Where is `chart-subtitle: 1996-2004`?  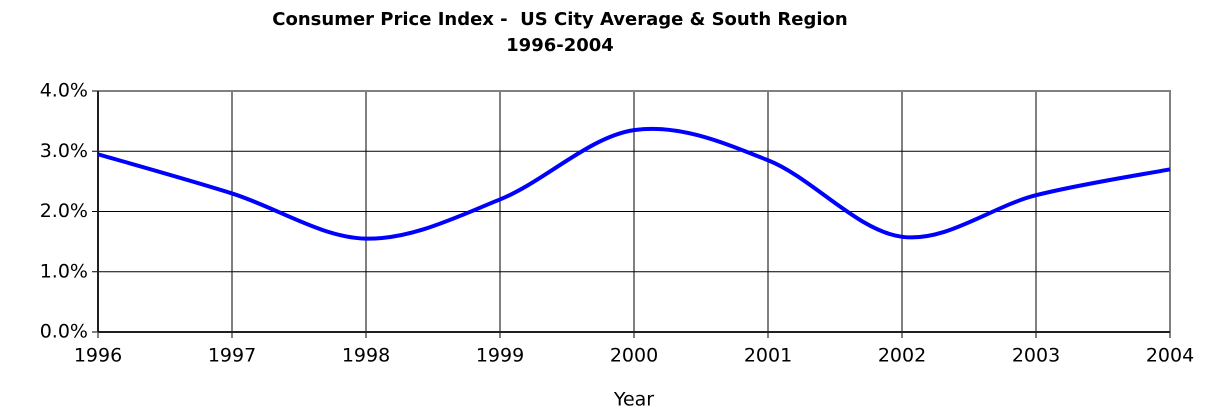 chart-subtitle: 1996-2004 is located at coordinates (560, 45).